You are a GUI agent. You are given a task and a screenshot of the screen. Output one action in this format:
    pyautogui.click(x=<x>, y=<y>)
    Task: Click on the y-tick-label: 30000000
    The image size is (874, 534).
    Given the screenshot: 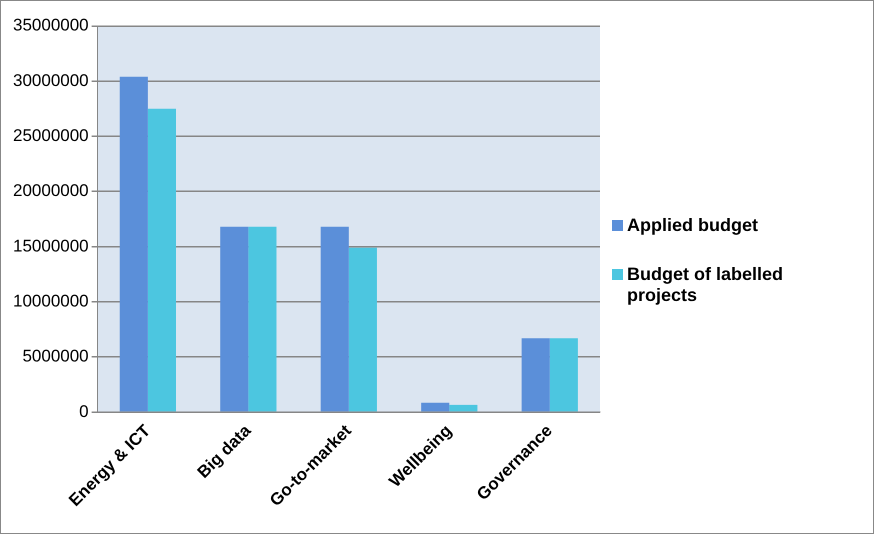 What is the action you would take?
    pyautogui.click(x=50, y=80)
    